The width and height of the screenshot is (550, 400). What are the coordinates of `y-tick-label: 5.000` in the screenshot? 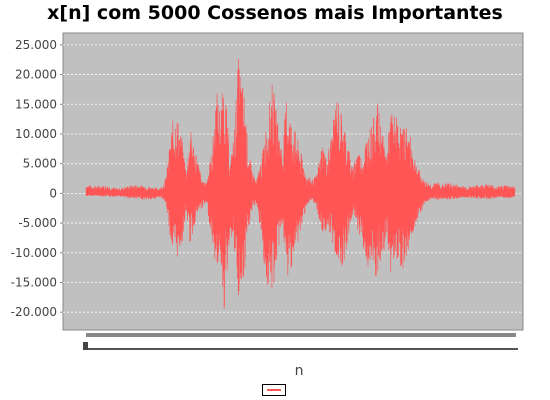 It's located at (40, 164).